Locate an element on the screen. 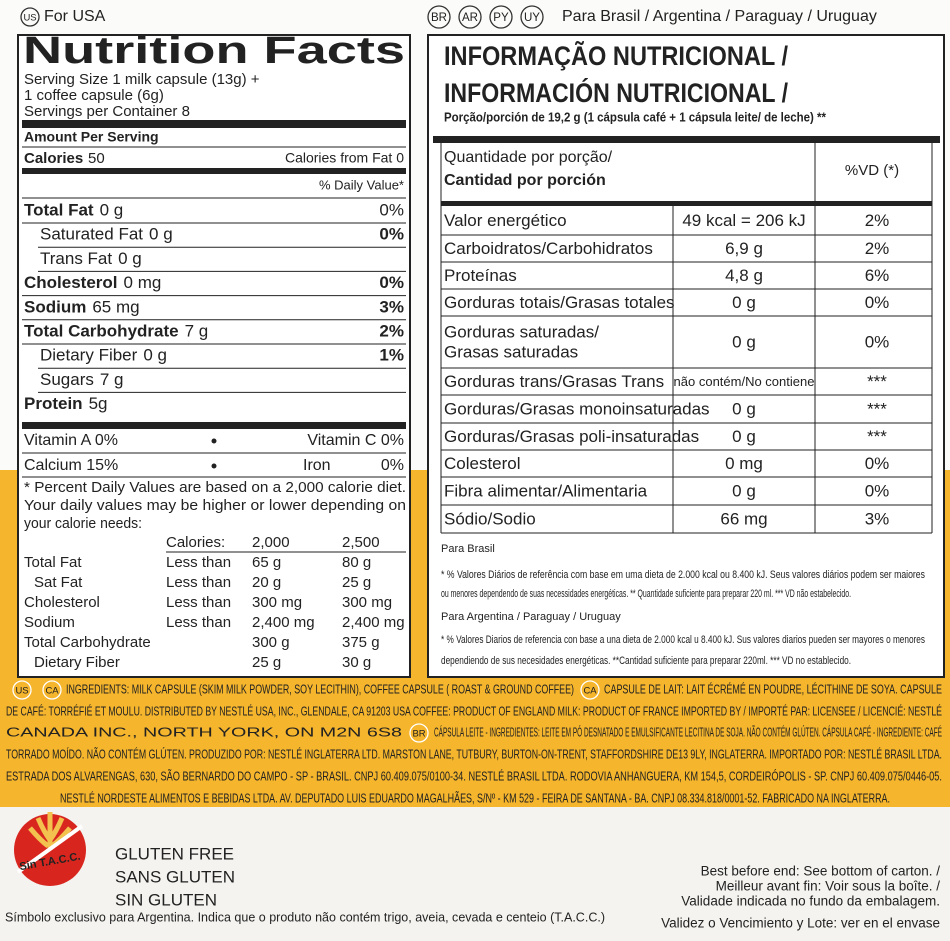  br-nutrient-amount: não contém/No contiene is located at coordinates (744, 381).